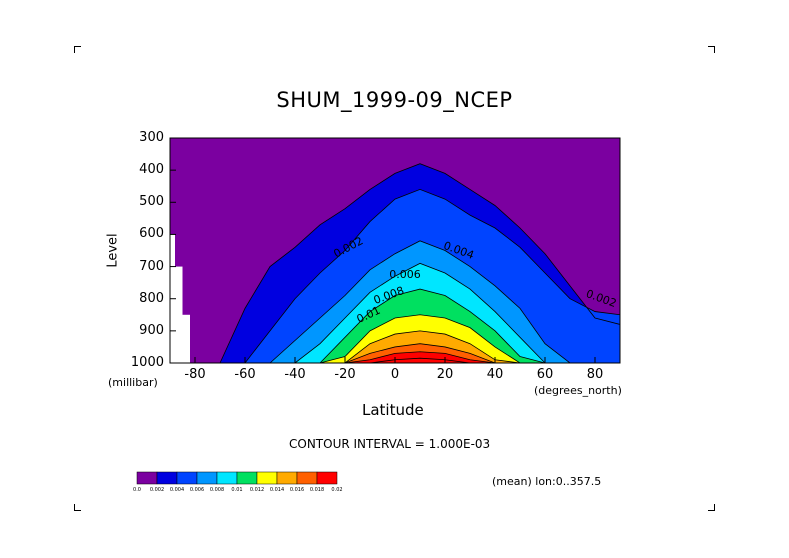  I want to click on colorbar-label: 0.0, so click(137, 490).